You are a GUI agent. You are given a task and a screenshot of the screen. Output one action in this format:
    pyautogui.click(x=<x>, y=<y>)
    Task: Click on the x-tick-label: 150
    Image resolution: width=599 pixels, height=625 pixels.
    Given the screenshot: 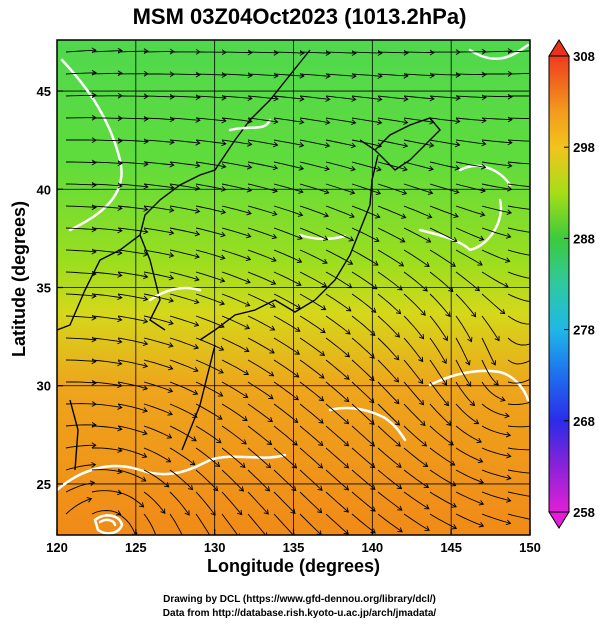 What is the action you would take?
    pyautogui.click(x=530, y=547)
    